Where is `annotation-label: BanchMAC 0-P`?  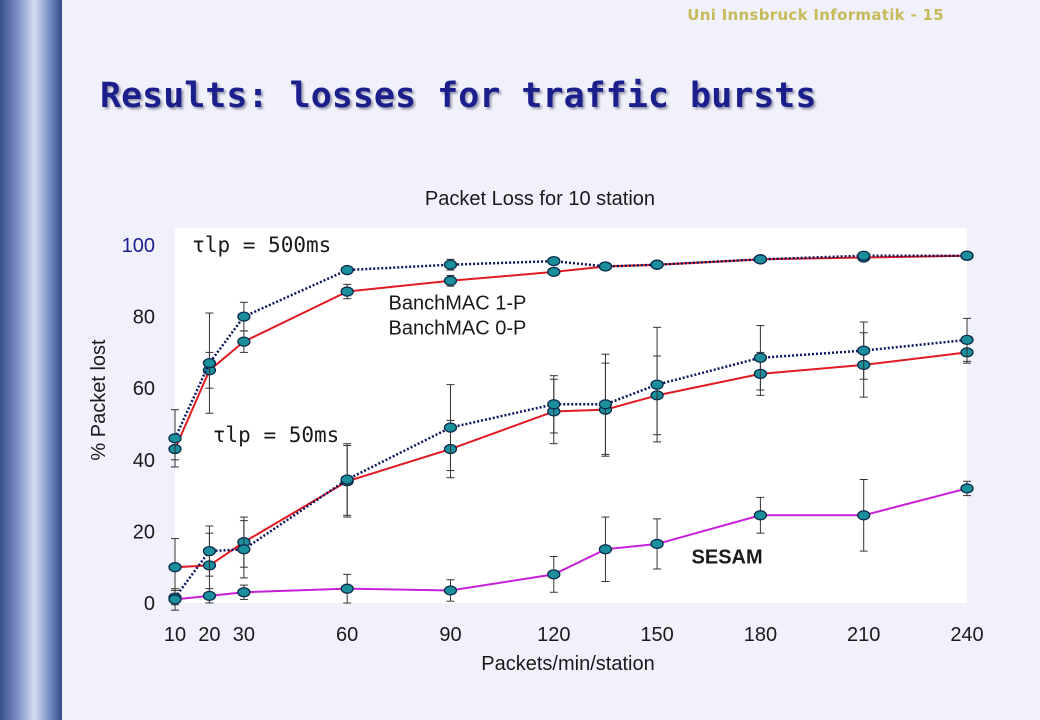 annotation-label: BanchMAC 0-P is located at coordinates (457, 329).